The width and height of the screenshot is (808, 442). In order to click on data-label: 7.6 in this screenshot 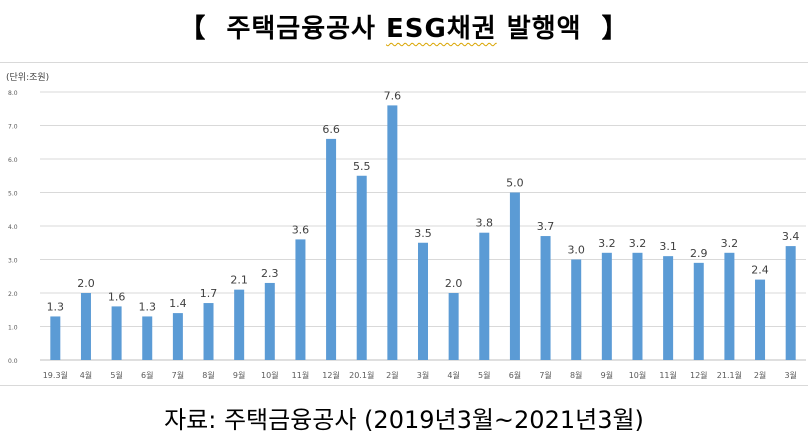, I will do `click(393, 95)`.